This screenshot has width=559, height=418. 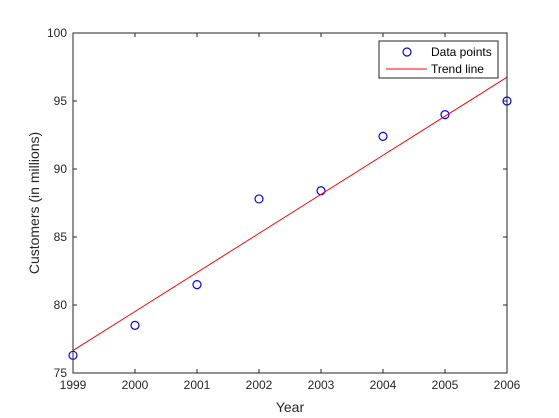 What do you see at coordinates (61, 373) in the screenshot?
I see `y-tick-label: 75` at bounding box center [61, 373].